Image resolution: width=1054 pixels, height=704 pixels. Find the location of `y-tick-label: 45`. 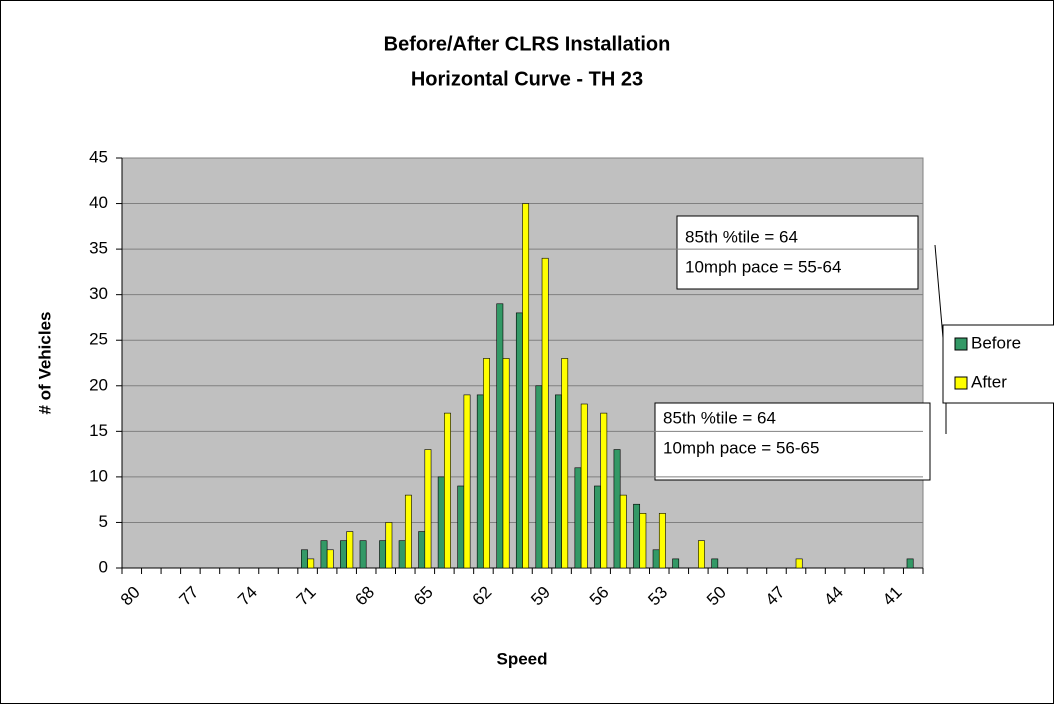

y-tick-label: 45 is located at coordinates (98, 156).